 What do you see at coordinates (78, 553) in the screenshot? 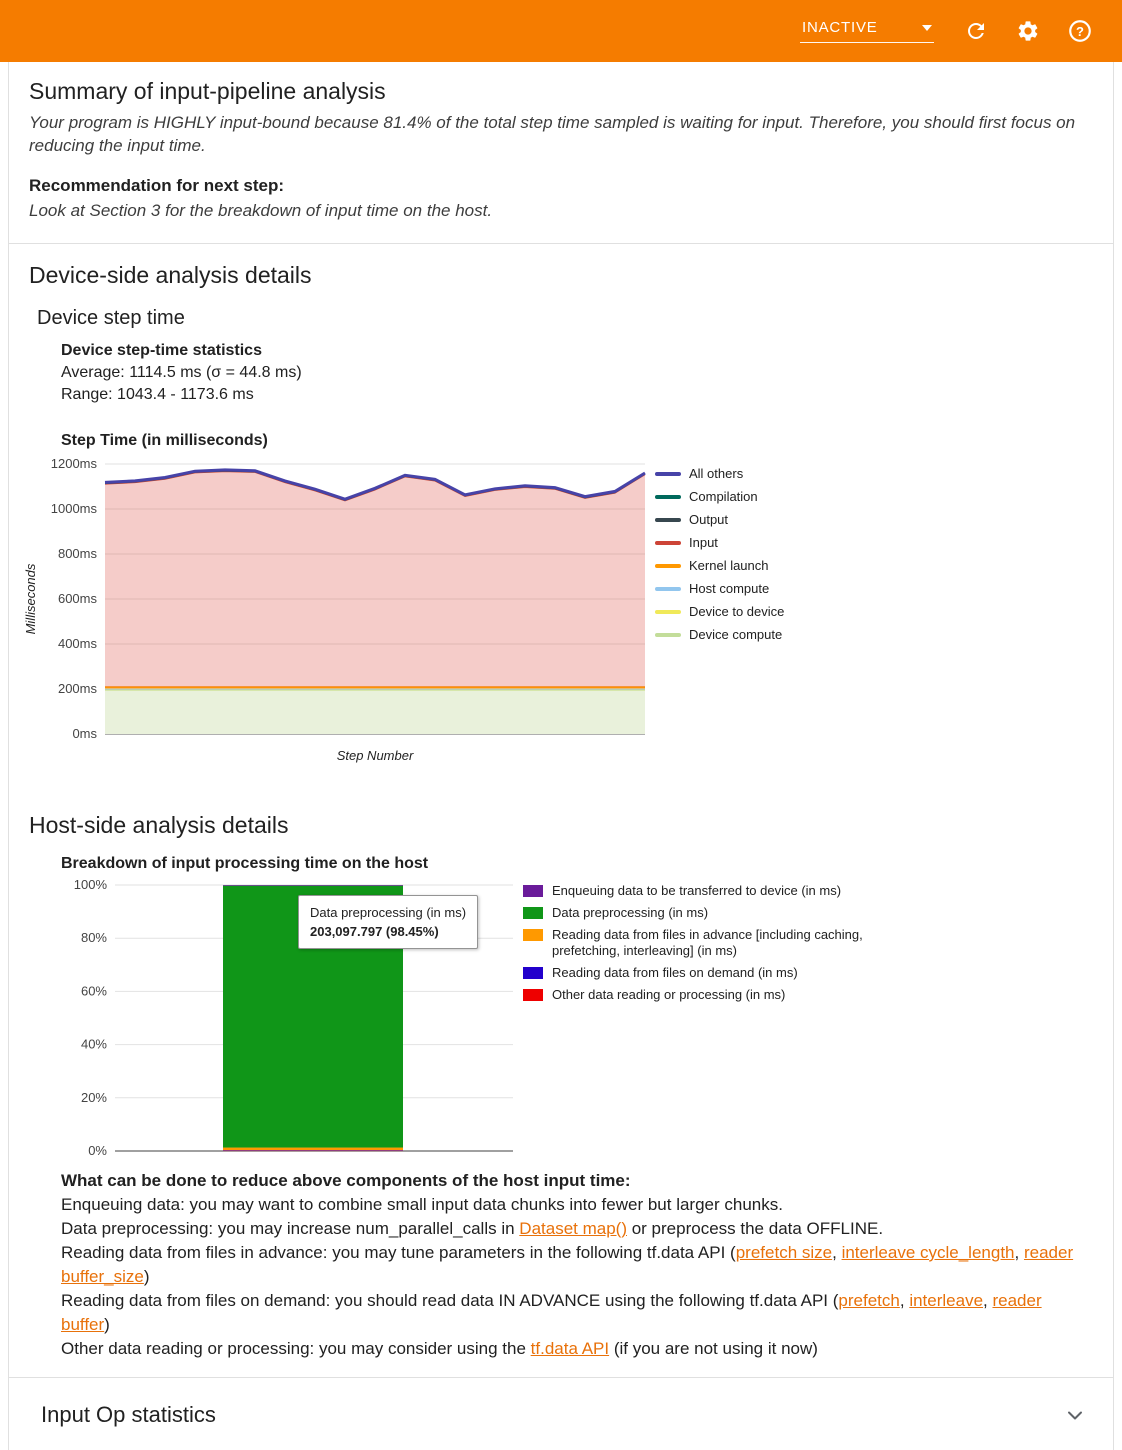
I see `svg-text: 800ms` at bounding box center [78, 553].